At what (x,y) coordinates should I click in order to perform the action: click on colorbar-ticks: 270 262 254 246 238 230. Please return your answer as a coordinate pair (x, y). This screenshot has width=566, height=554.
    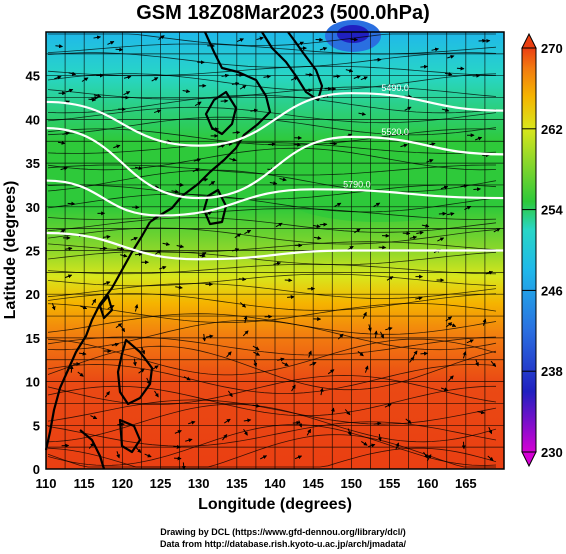
    Looking at the image, I should click on (542, 250).